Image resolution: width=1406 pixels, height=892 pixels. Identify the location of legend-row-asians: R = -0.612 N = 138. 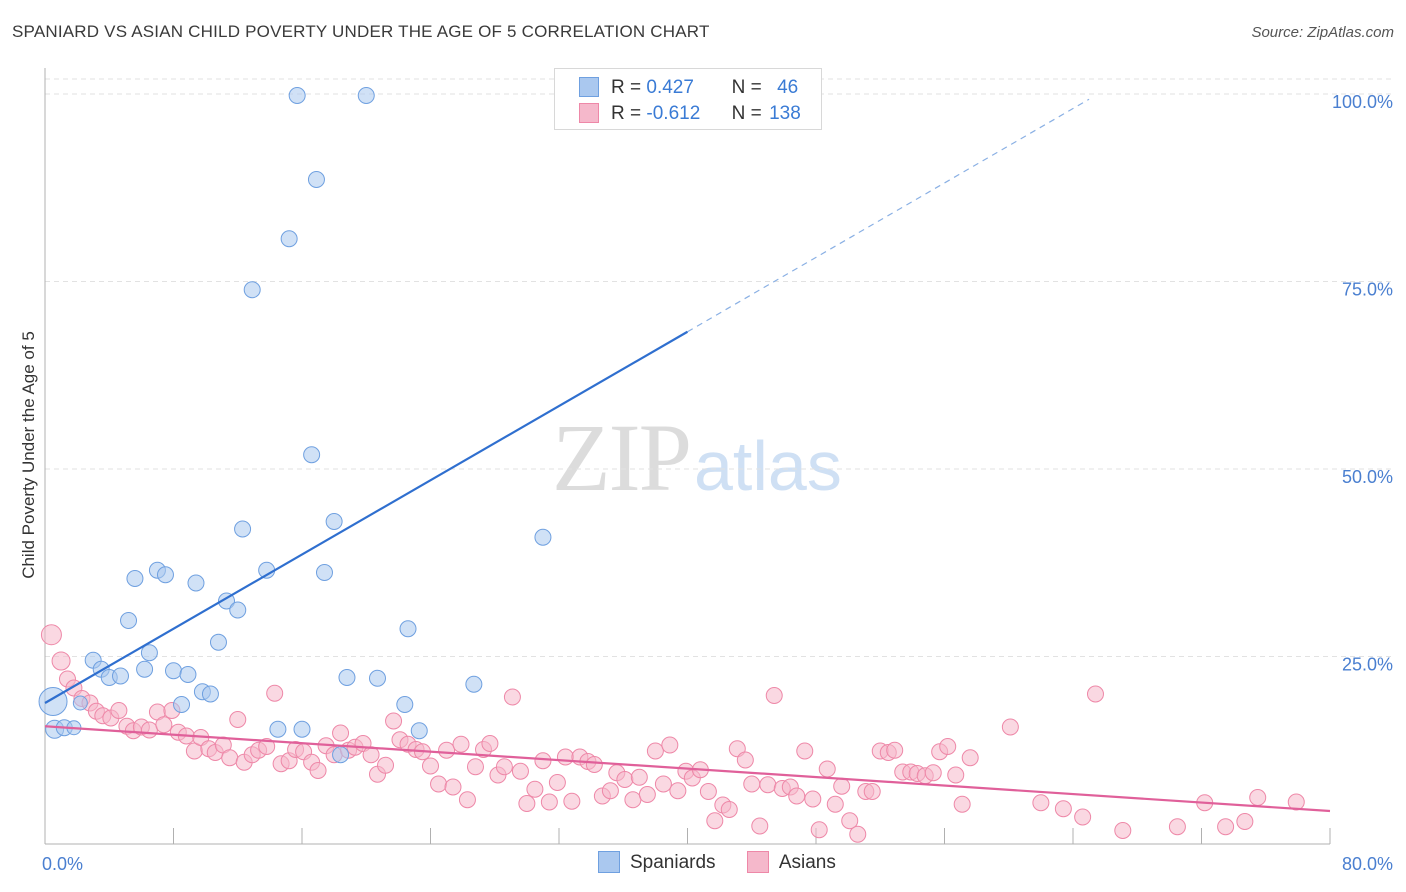
(690, 116).